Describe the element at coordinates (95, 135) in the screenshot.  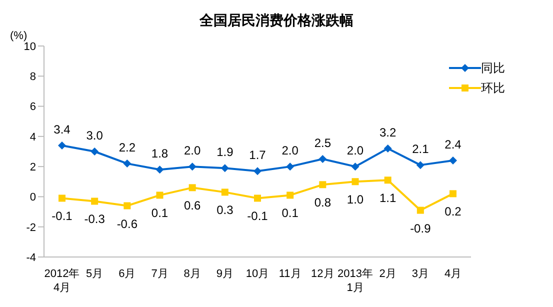
I see `data-label: 3.0` at that location.